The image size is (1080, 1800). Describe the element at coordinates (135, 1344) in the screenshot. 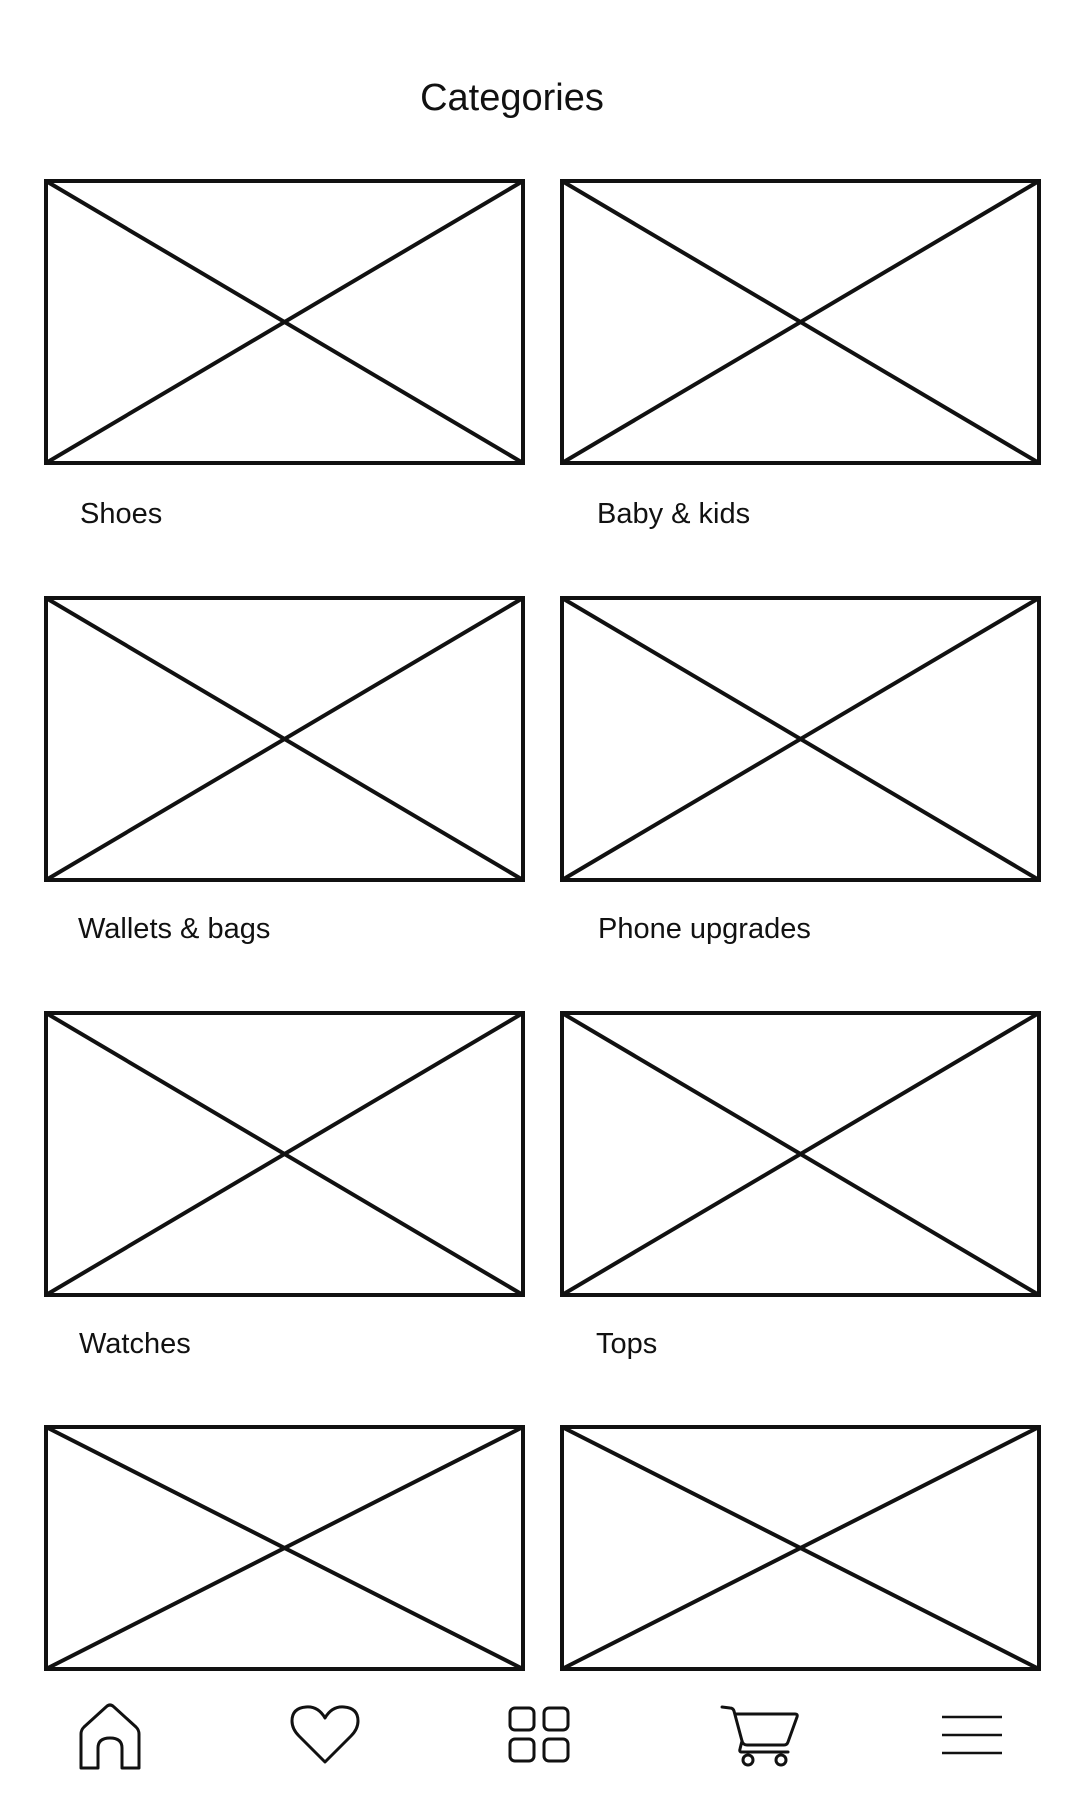

I see `category-label: Watches` at that location.